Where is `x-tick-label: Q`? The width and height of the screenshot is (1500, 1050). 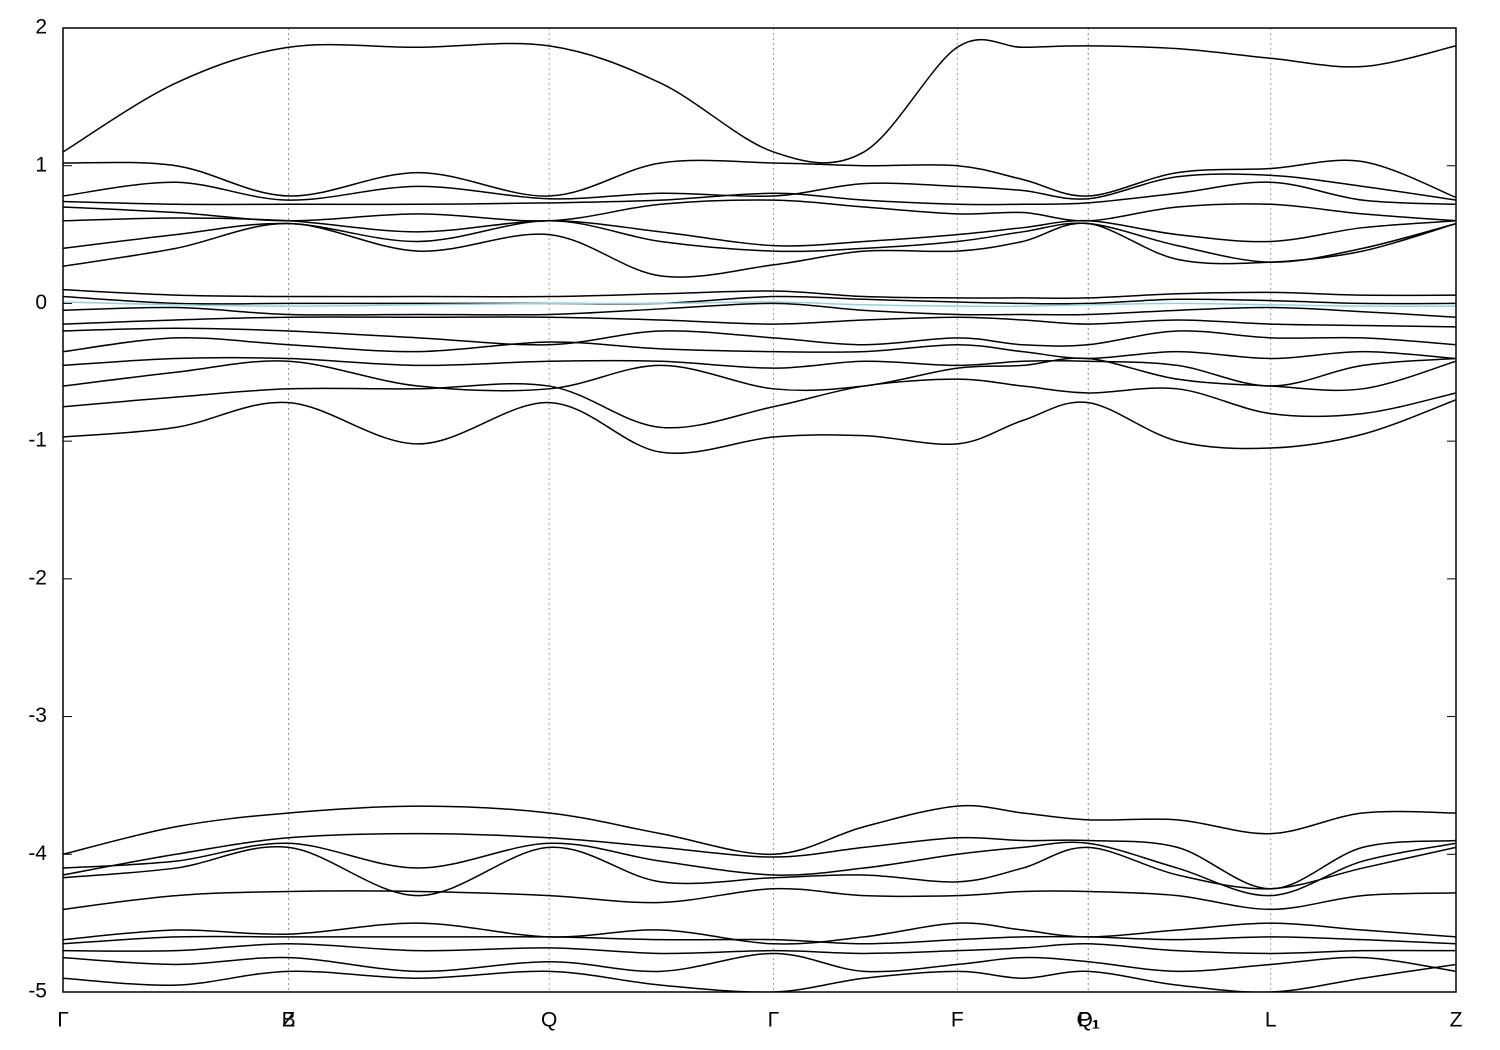
x-tick-label: Q is located at coordinates (549, 1020).